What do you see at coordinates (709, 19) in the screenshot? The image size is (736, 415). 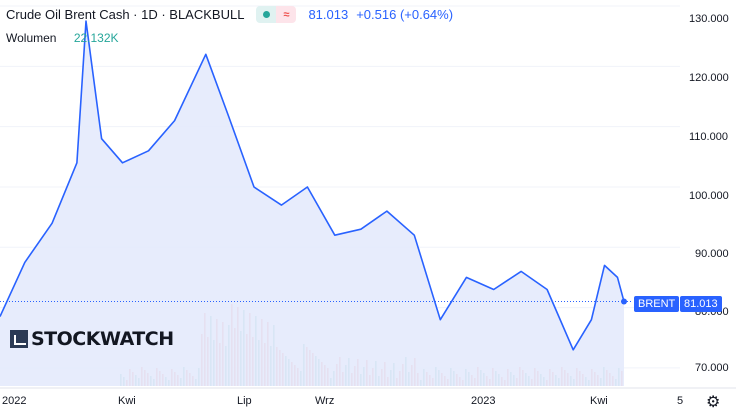 I see `price-tick: 130.000` at bounding box center [709, 19].